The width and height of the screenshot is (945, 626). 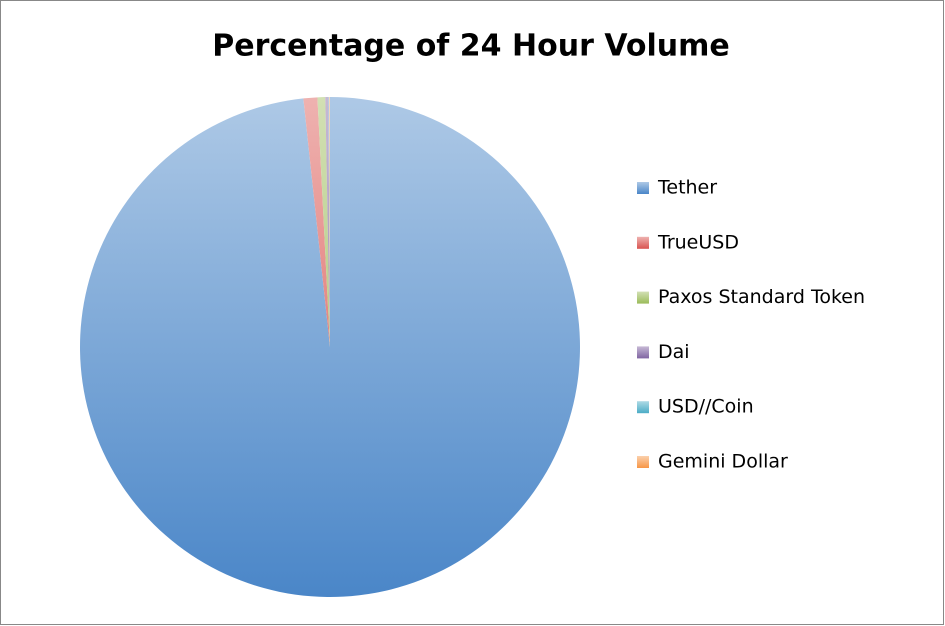 What do you see at coordinates (471, 46) in the screenshot?
I see `chart-title: Percentage of 24 Hour Volume` at bounding box center [471, 46].